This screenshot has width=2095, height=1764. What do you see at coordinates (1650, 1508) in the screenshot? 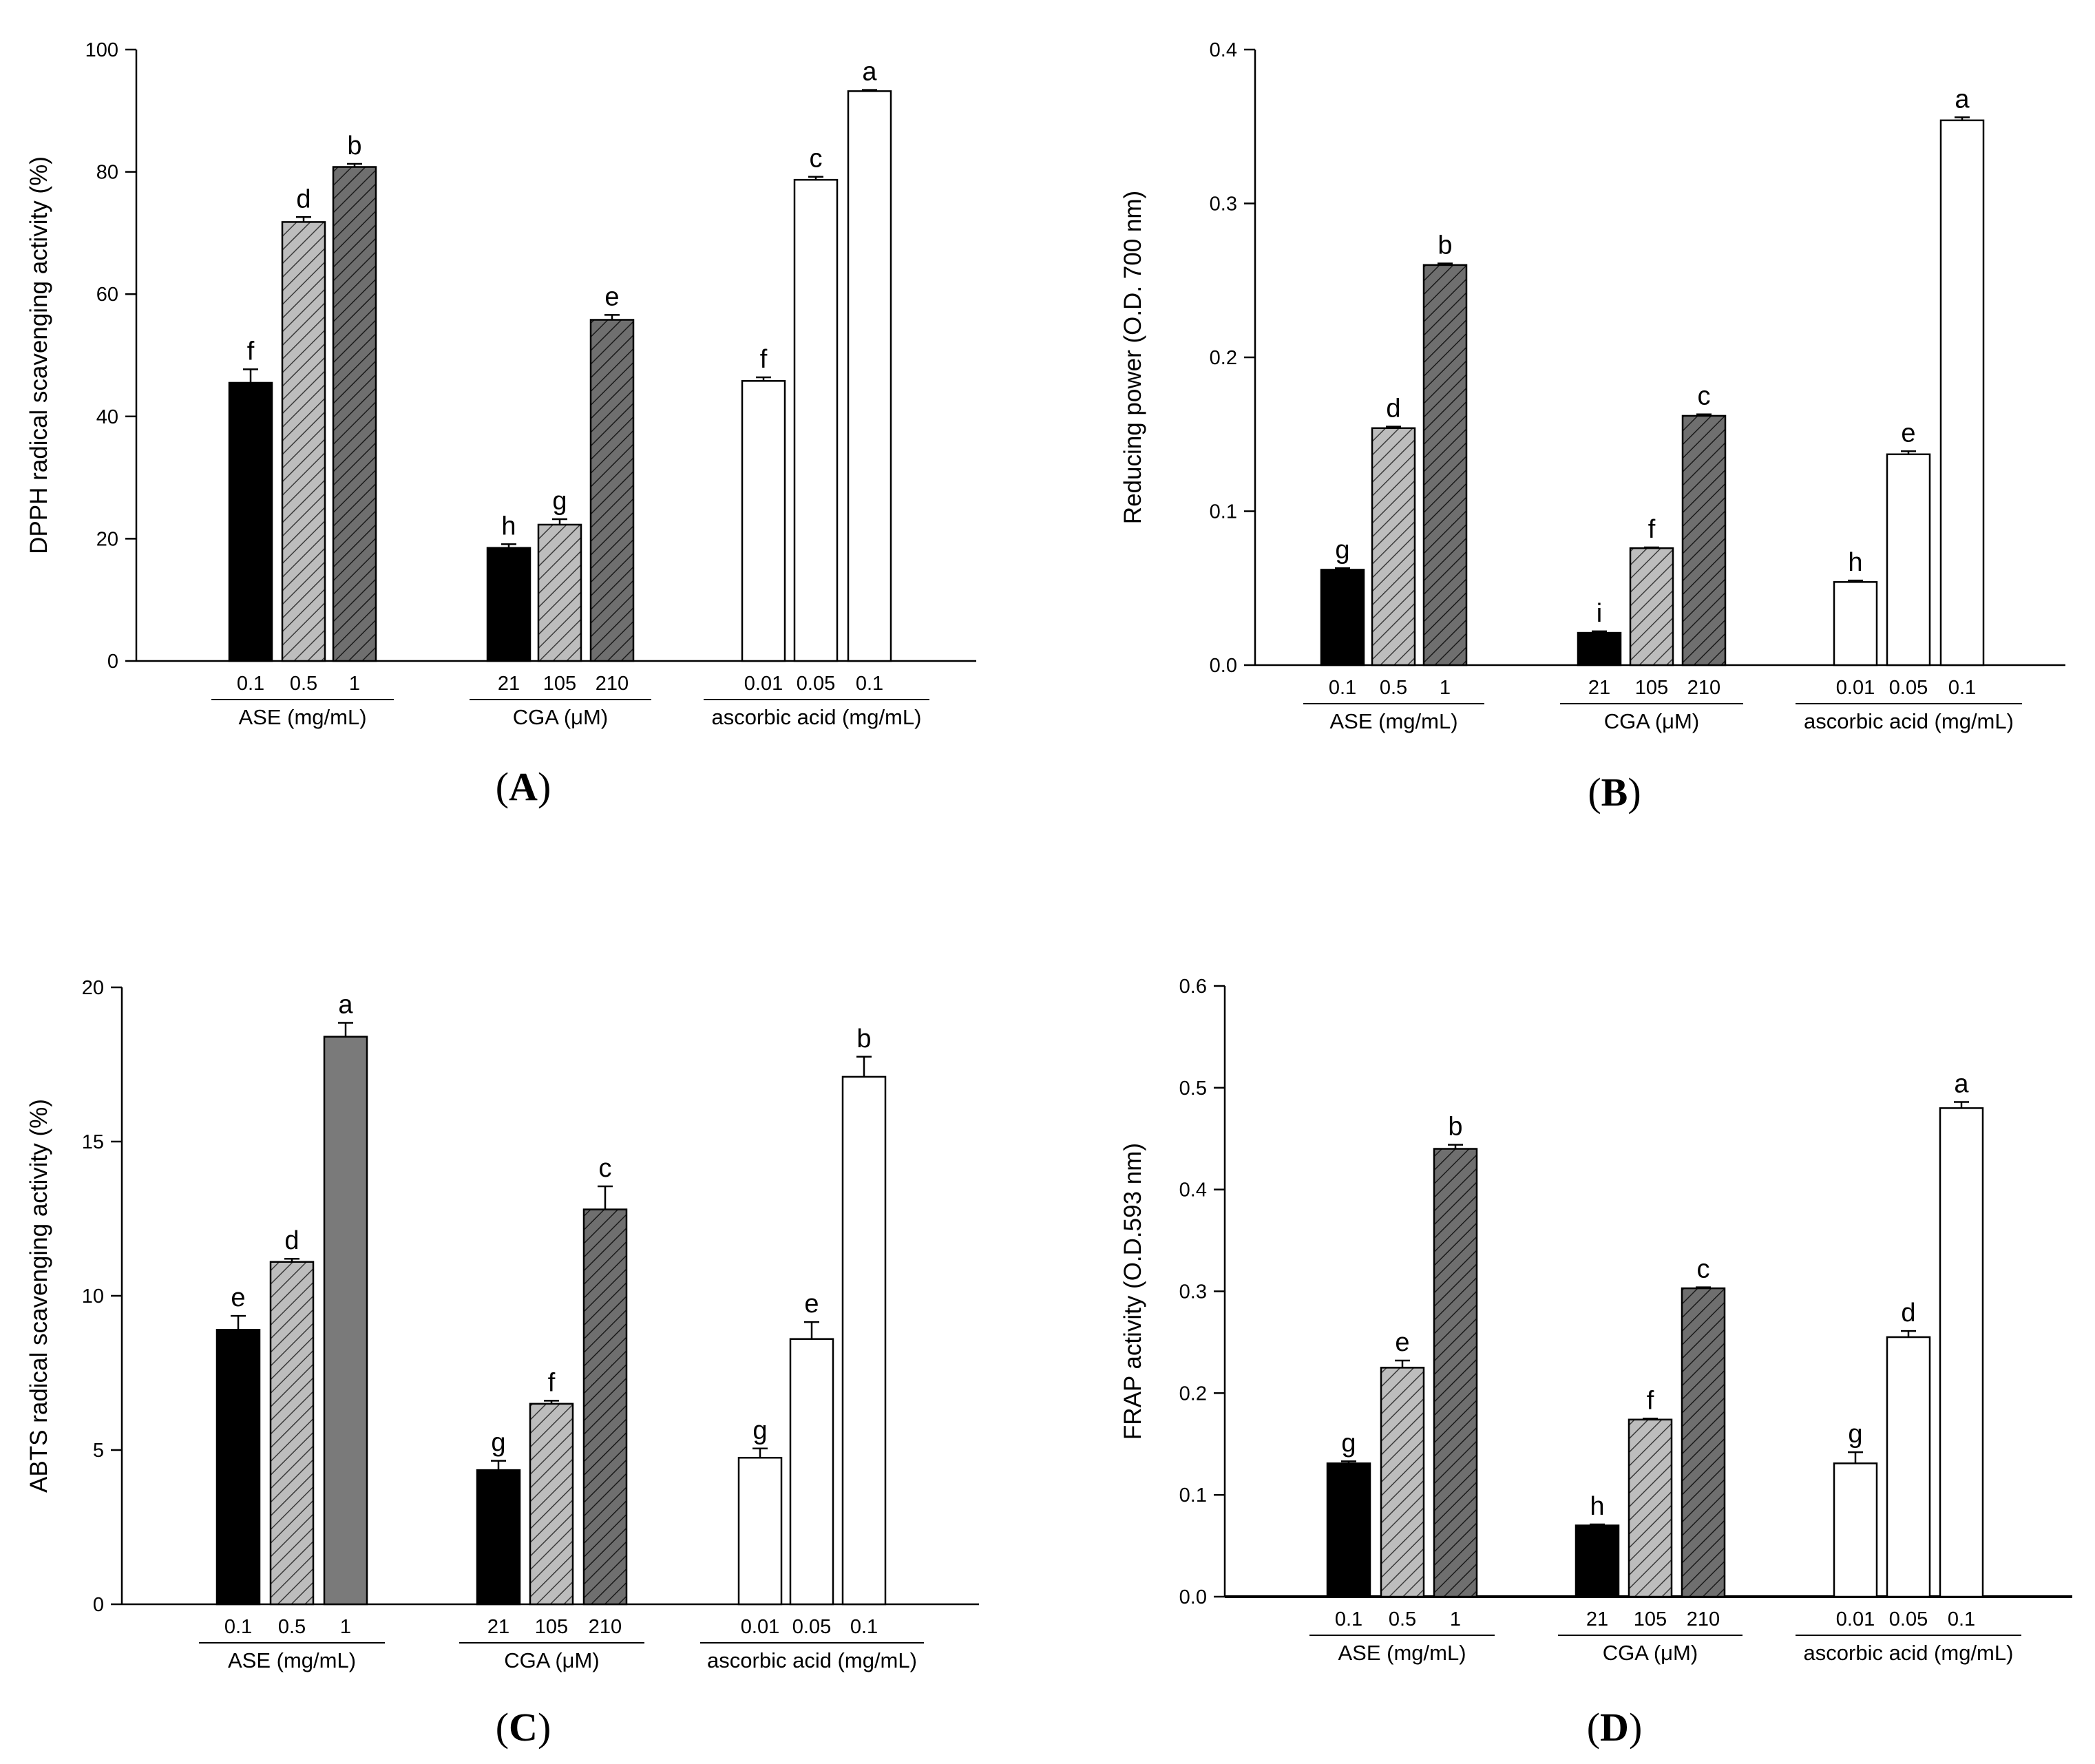
I see `bar-d-g1-b1` at bounding box center [1650, 1508].